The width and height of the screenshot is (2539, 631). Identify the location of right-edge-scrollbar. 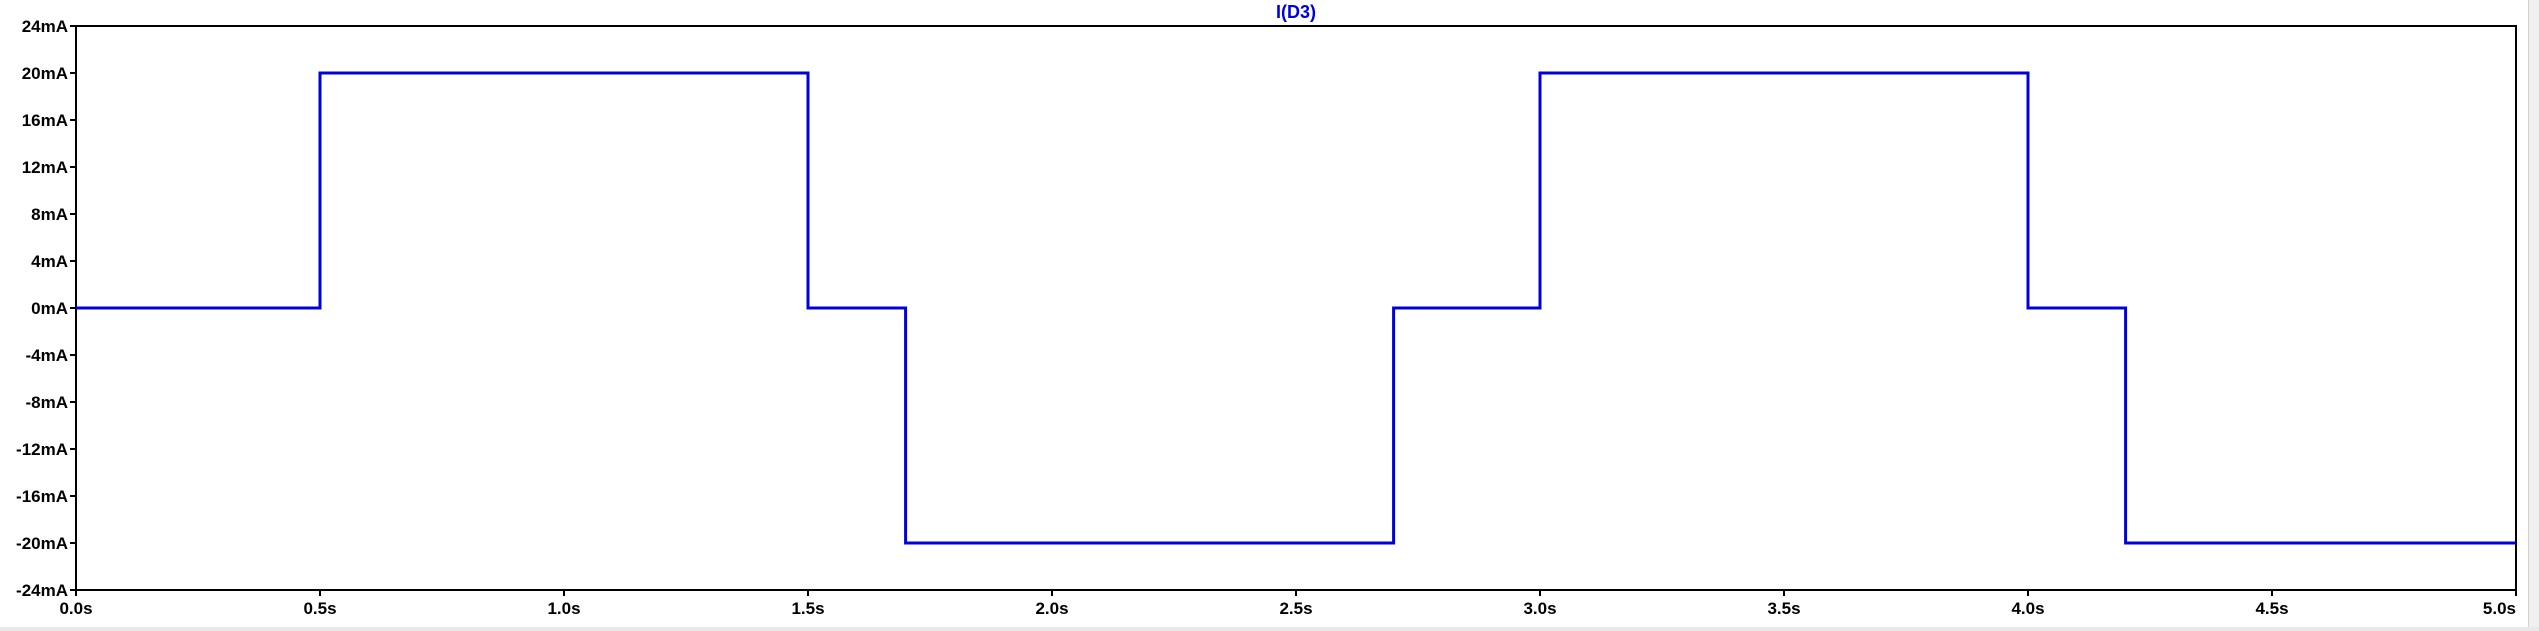
(2533, 315).